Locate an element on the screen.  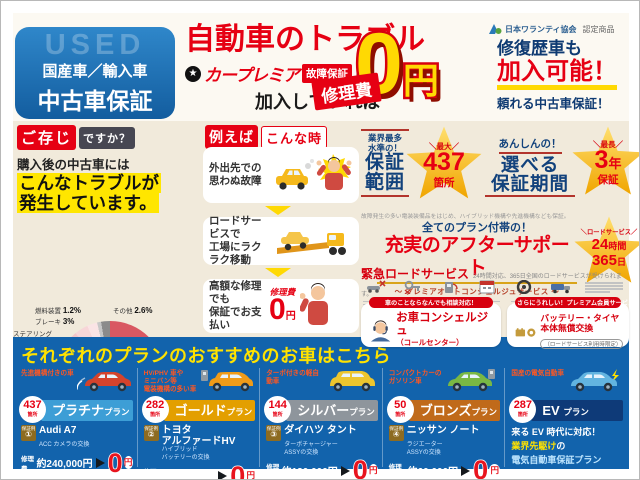
association-name: 日本ワランティ協会 is located at coordinates (541, 29).